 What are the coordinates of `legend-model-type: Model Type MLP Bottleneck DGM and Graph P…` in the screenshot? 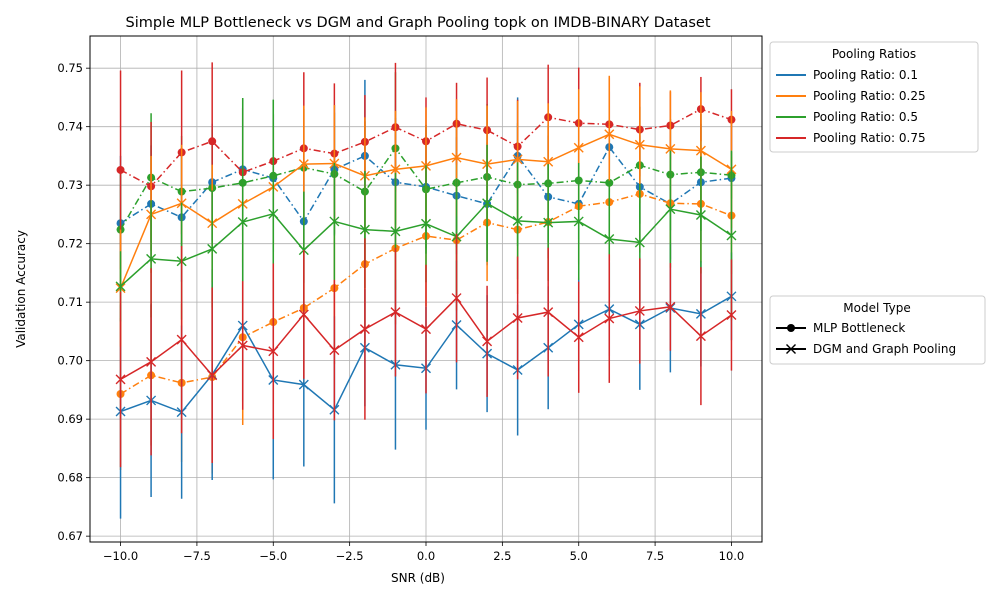 It's located at (877, 330).